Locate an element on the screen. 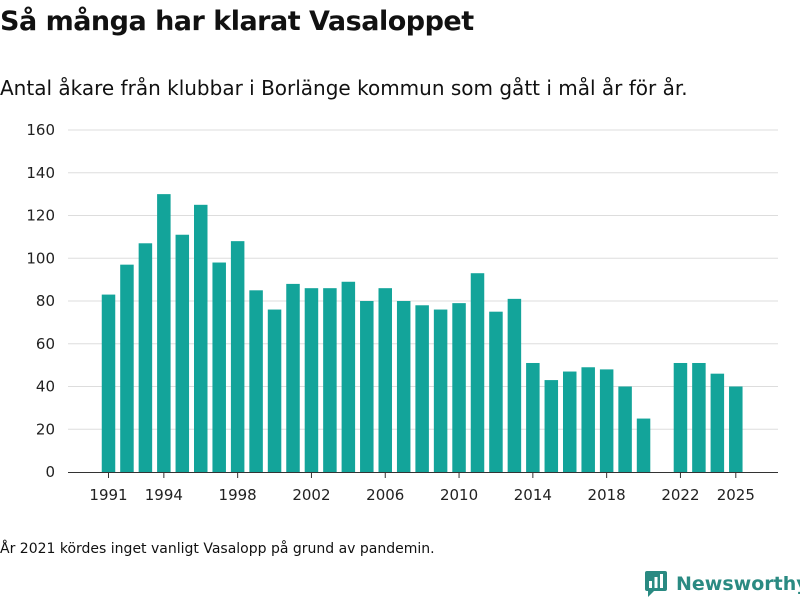 The image size is (800, 600). x-axis-ticks: 1991 1994 1998 2002 2006 2010 2014 2018 2022 2025 is located at coordinates (422, 488).